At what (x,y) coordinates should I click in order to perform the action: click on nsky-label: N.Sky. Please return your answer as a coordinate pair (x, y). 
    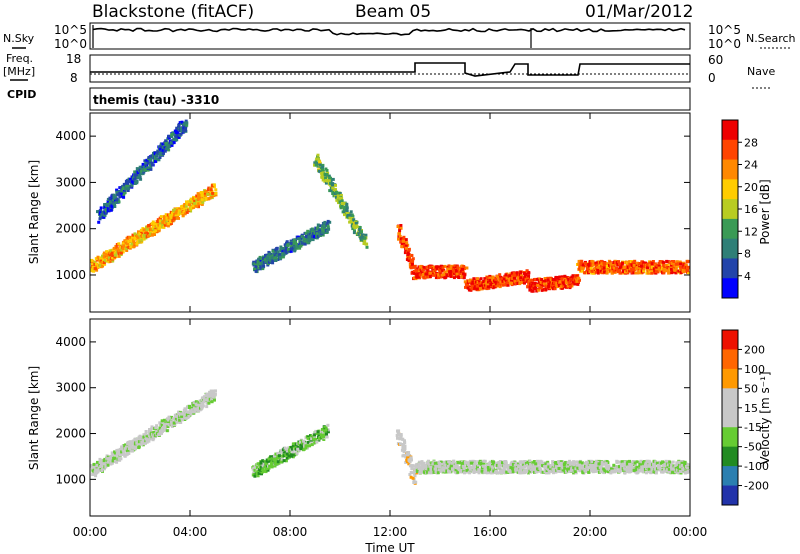
    Looking at the image, I should click on (19, 38).